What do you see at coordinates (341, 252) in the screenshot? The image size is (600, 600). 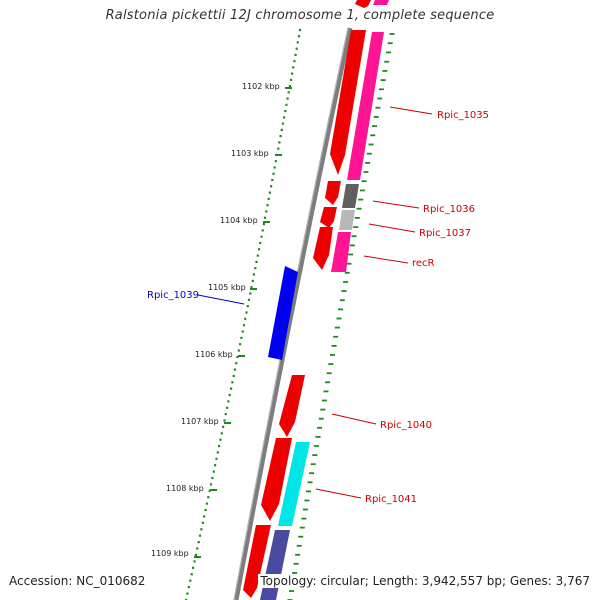 I see `cds-recr-bar` at bounding box center [341, 252].